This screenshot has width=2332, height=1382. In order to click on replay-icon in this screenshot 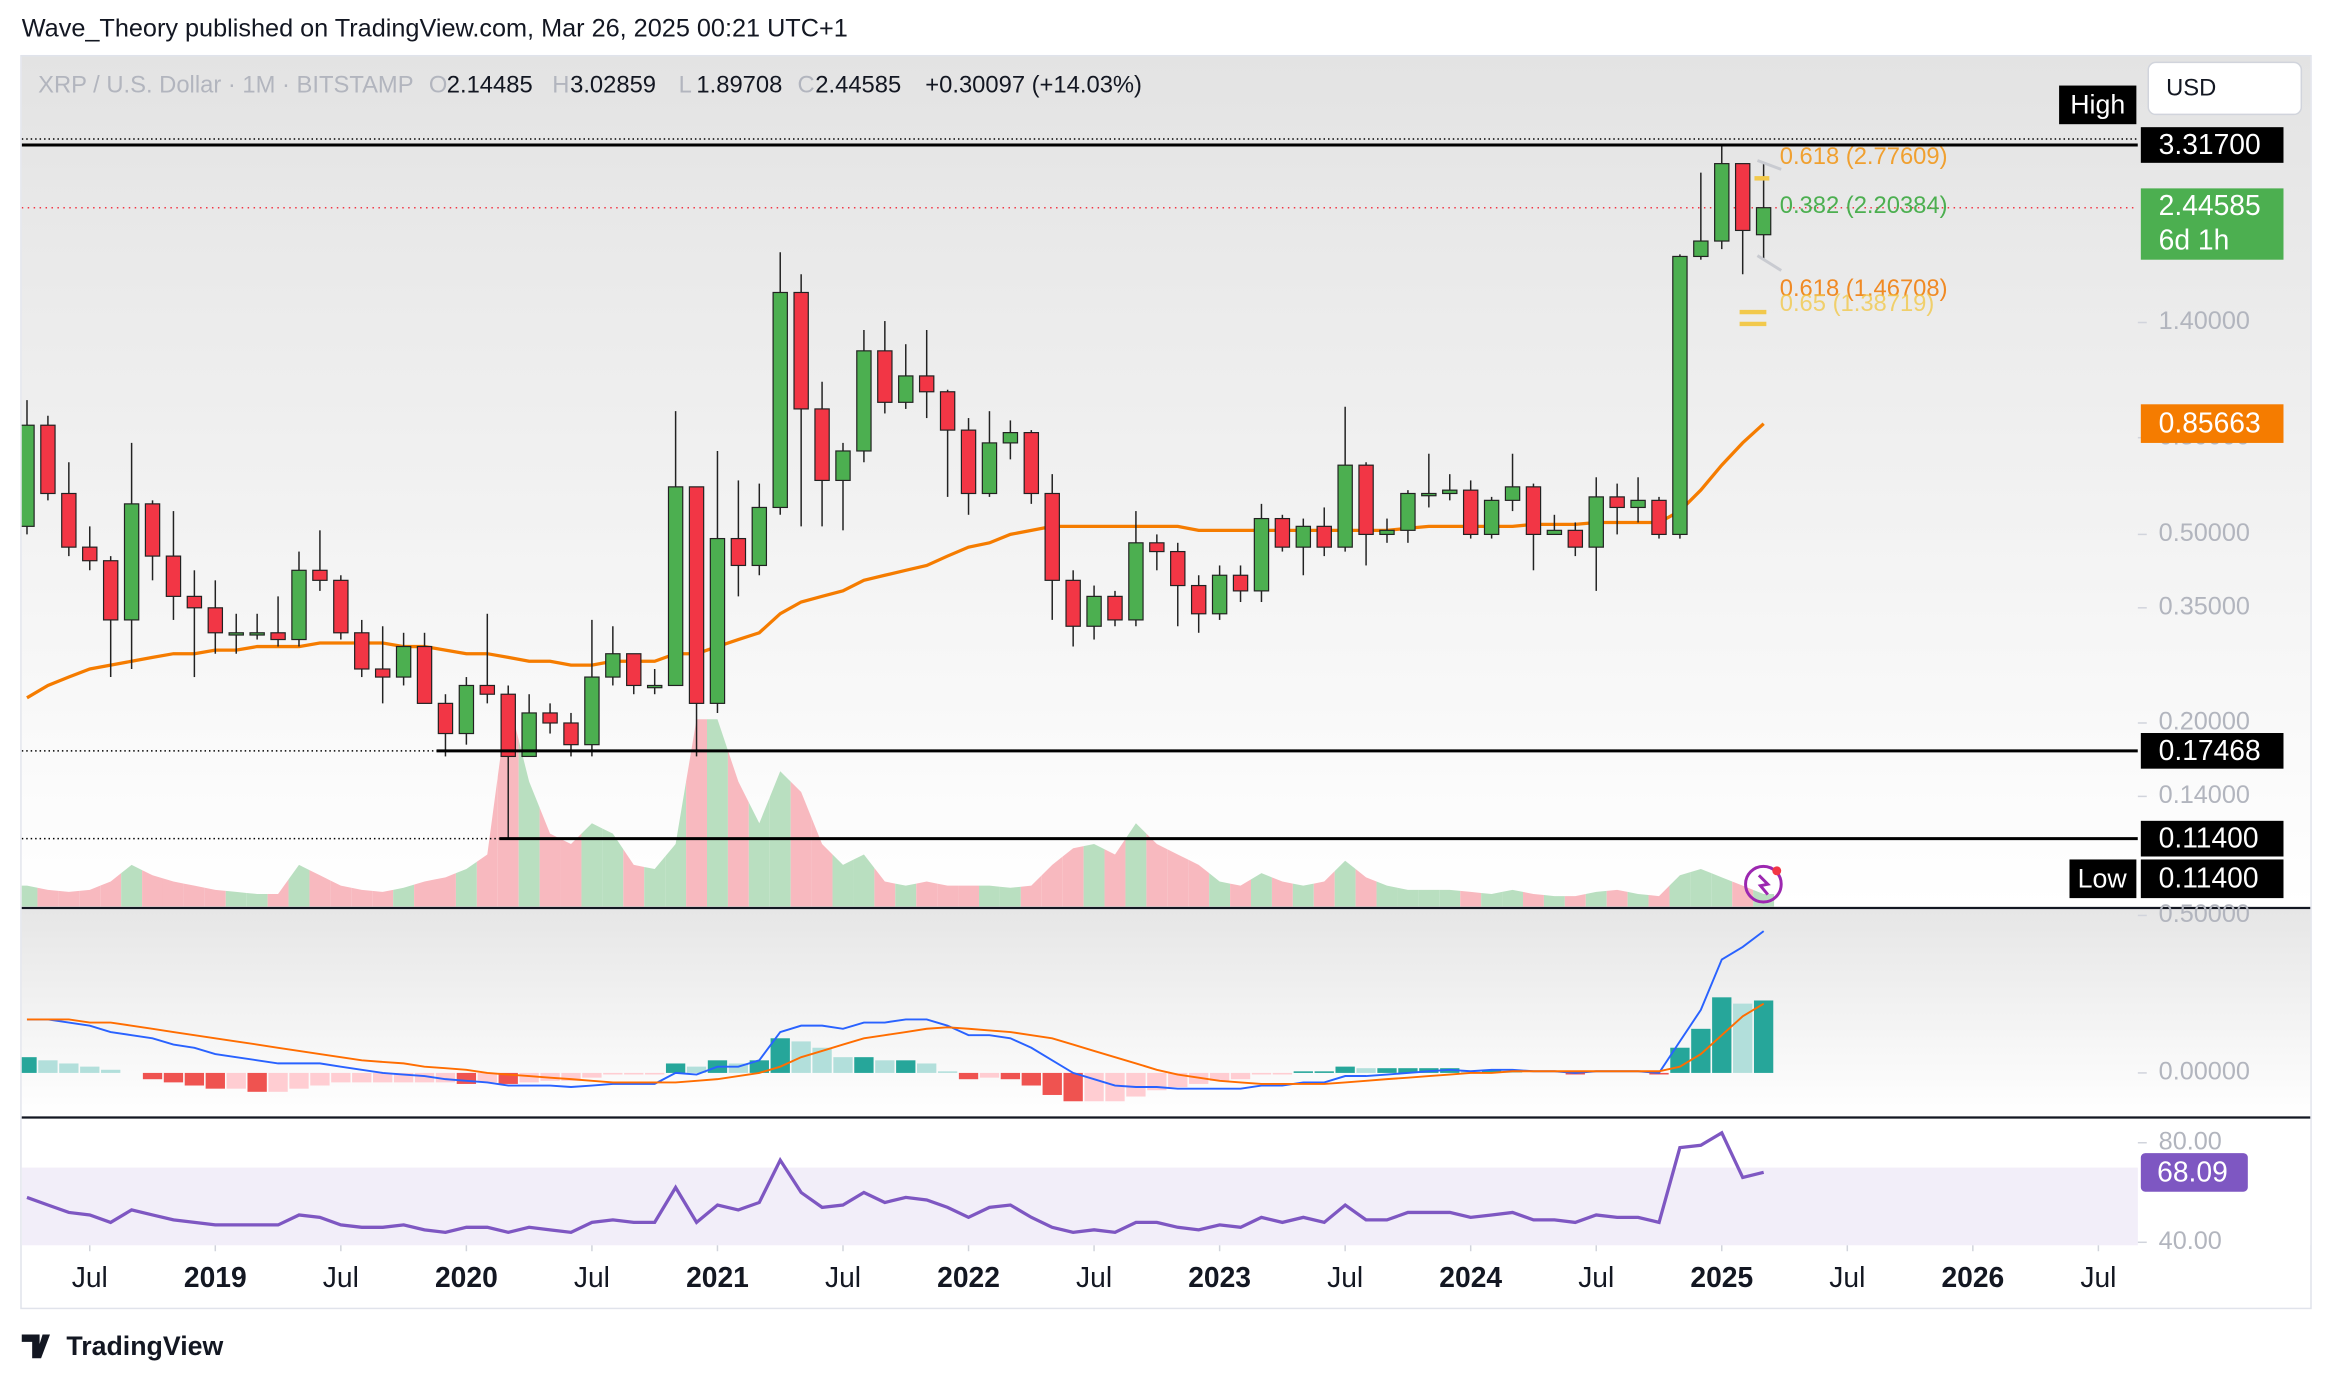, I will do `click(1763, 884)`.